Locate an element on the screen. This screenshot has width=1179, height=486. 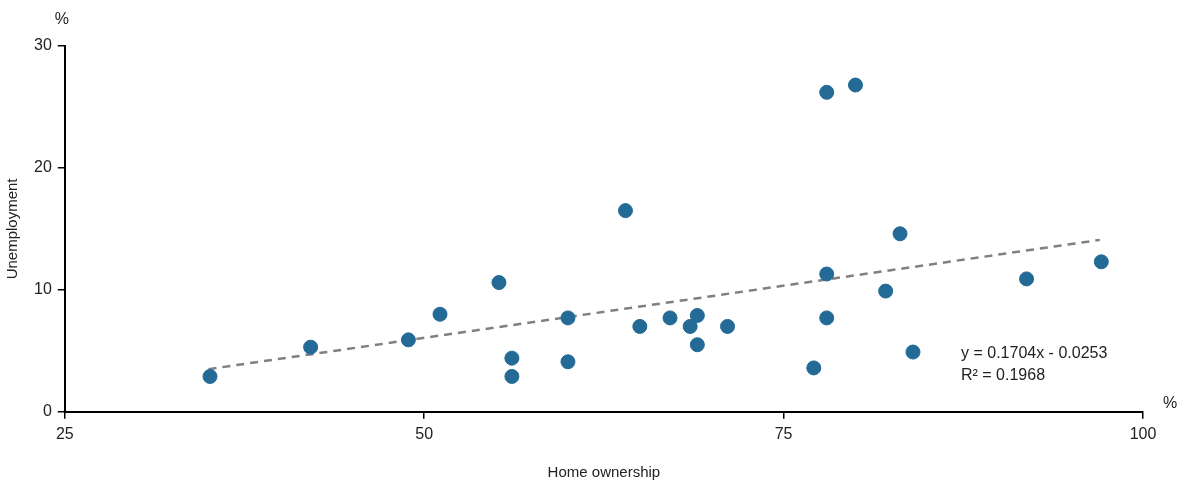
y-tick-label: 0 is located at coordinates (47, 411).